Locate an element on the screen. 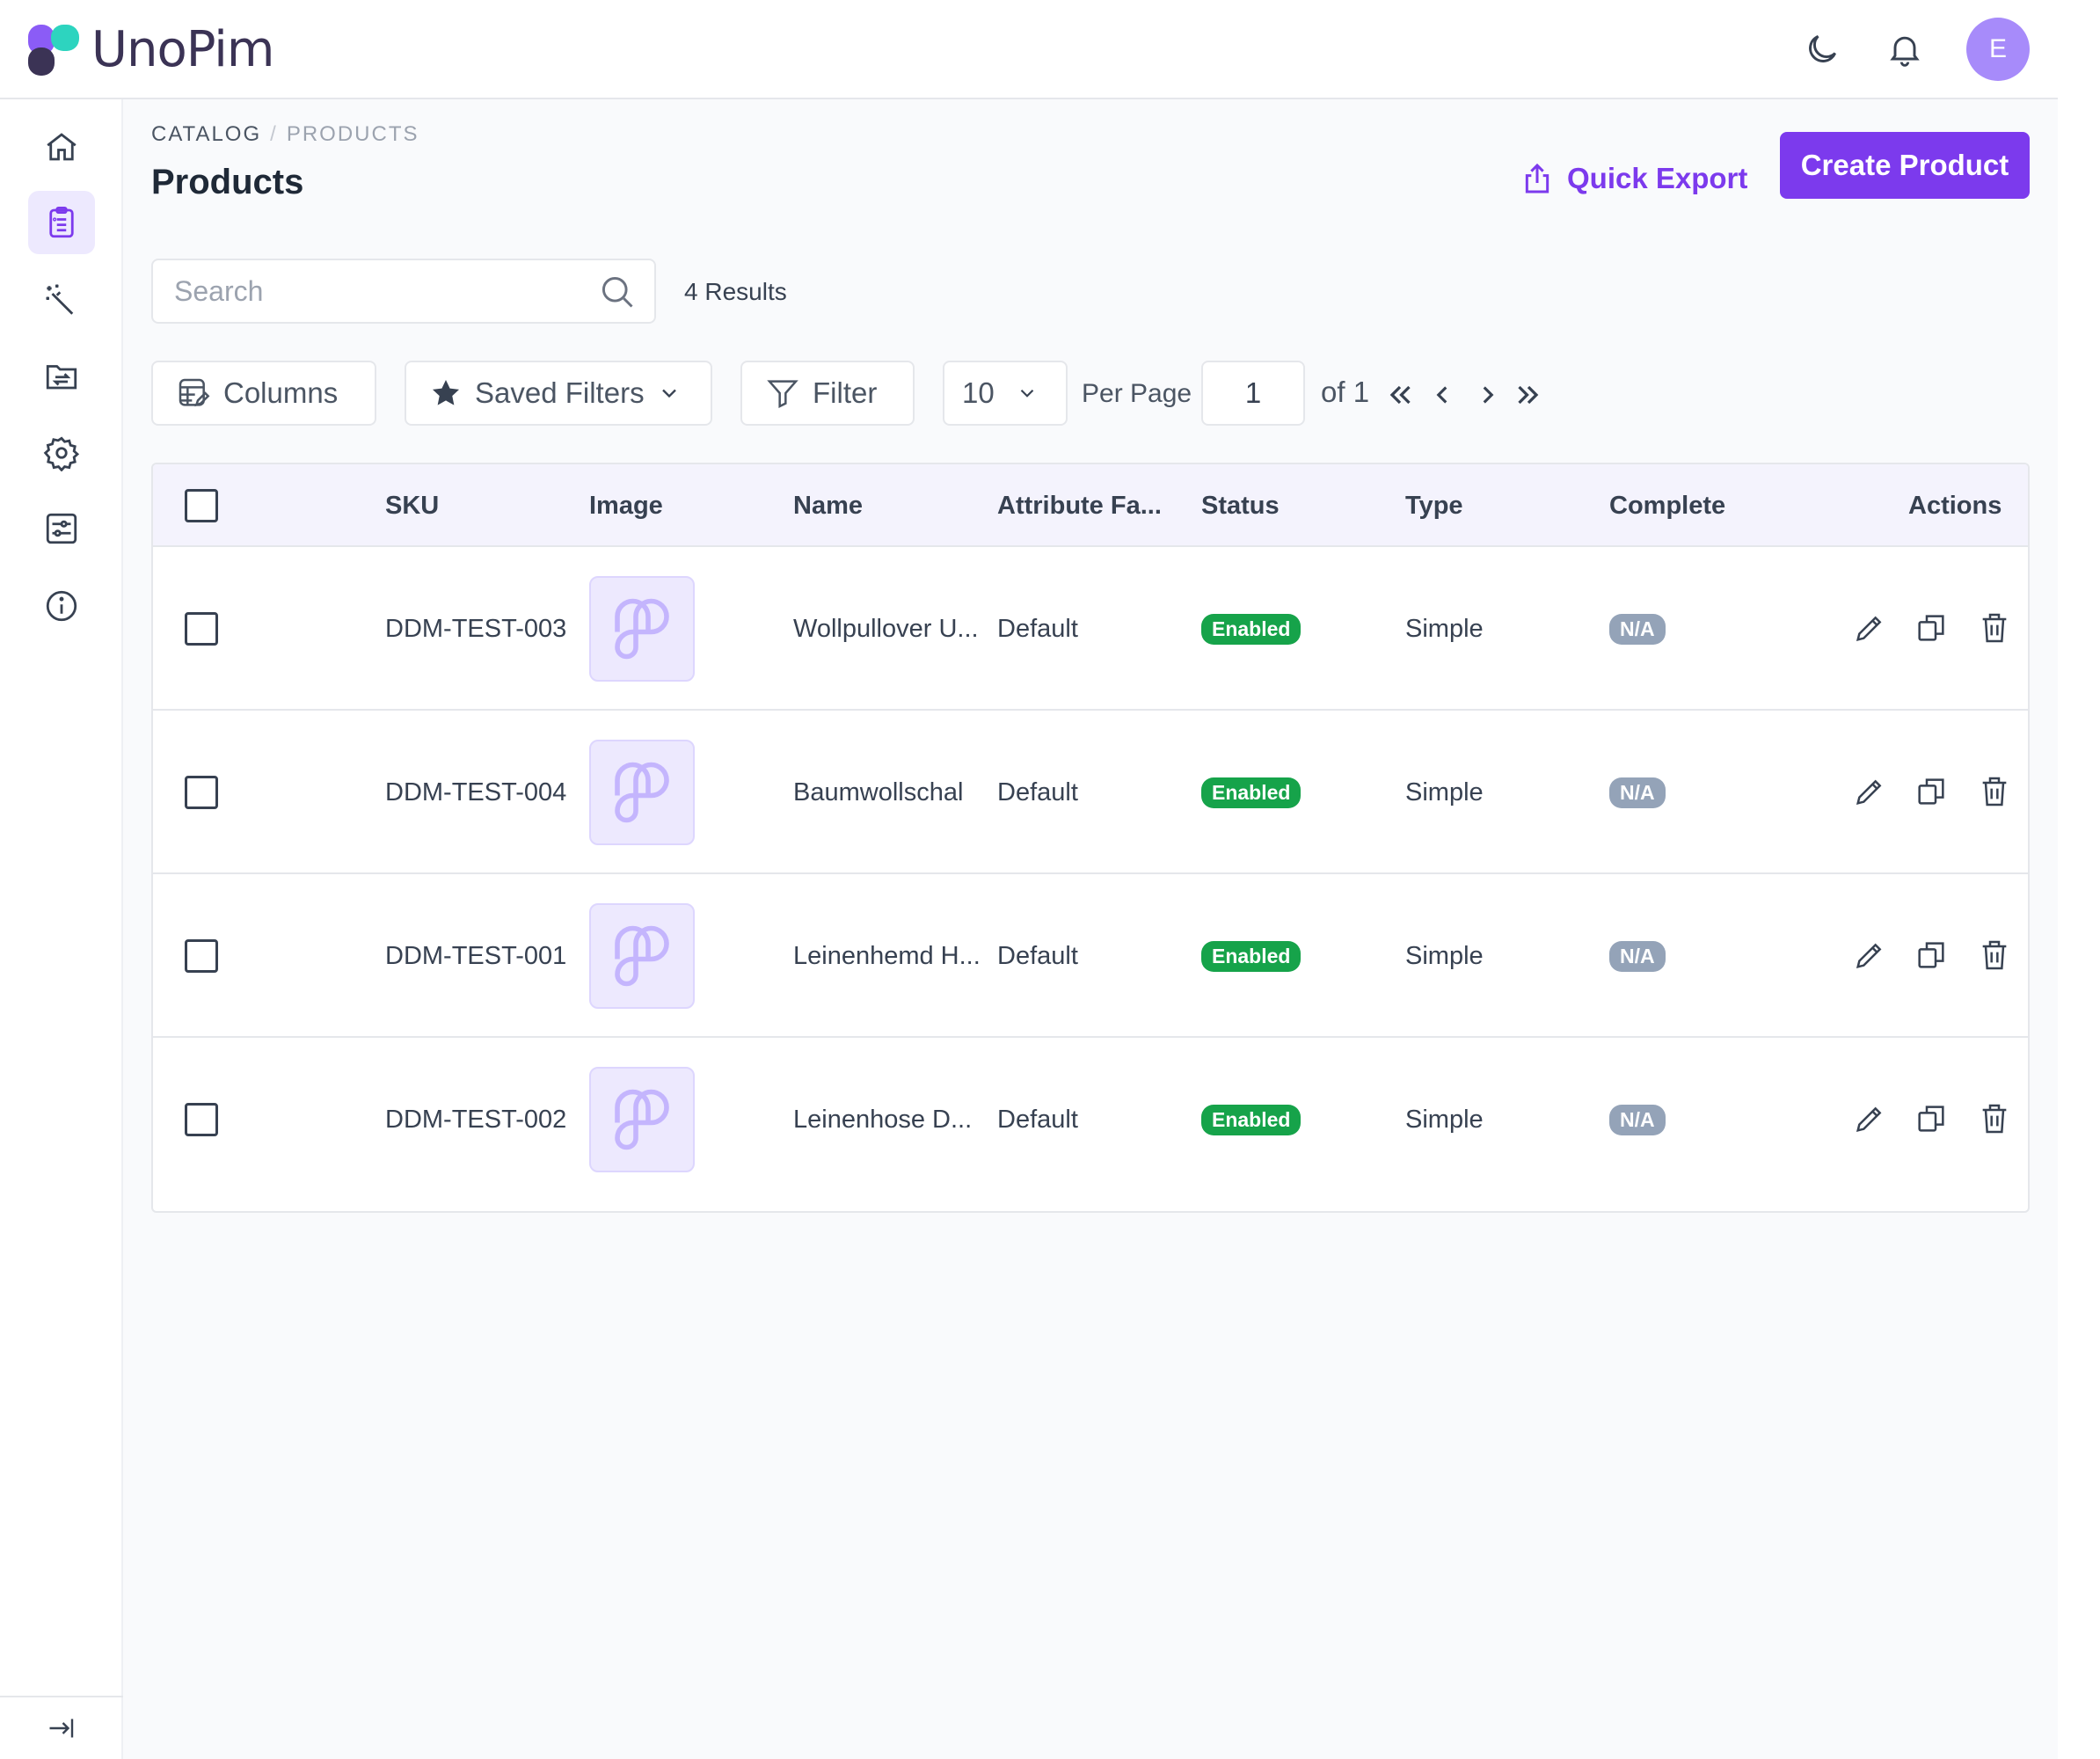  columns-button: Columns is located at coordinates (263, 393).